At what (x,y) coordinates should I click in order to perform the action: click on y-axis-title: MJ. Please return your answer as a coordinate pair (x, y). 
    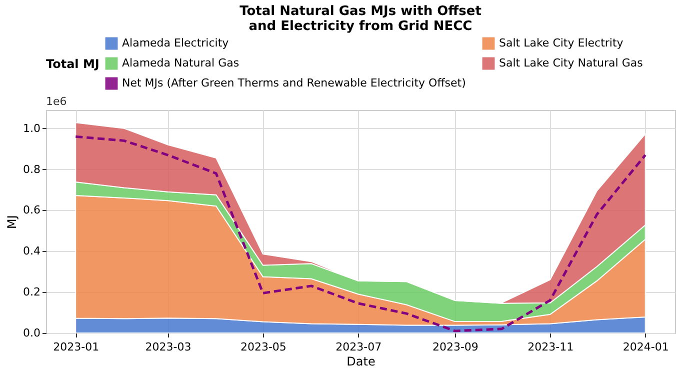
    Looking at the image, I should click on (12, 222).